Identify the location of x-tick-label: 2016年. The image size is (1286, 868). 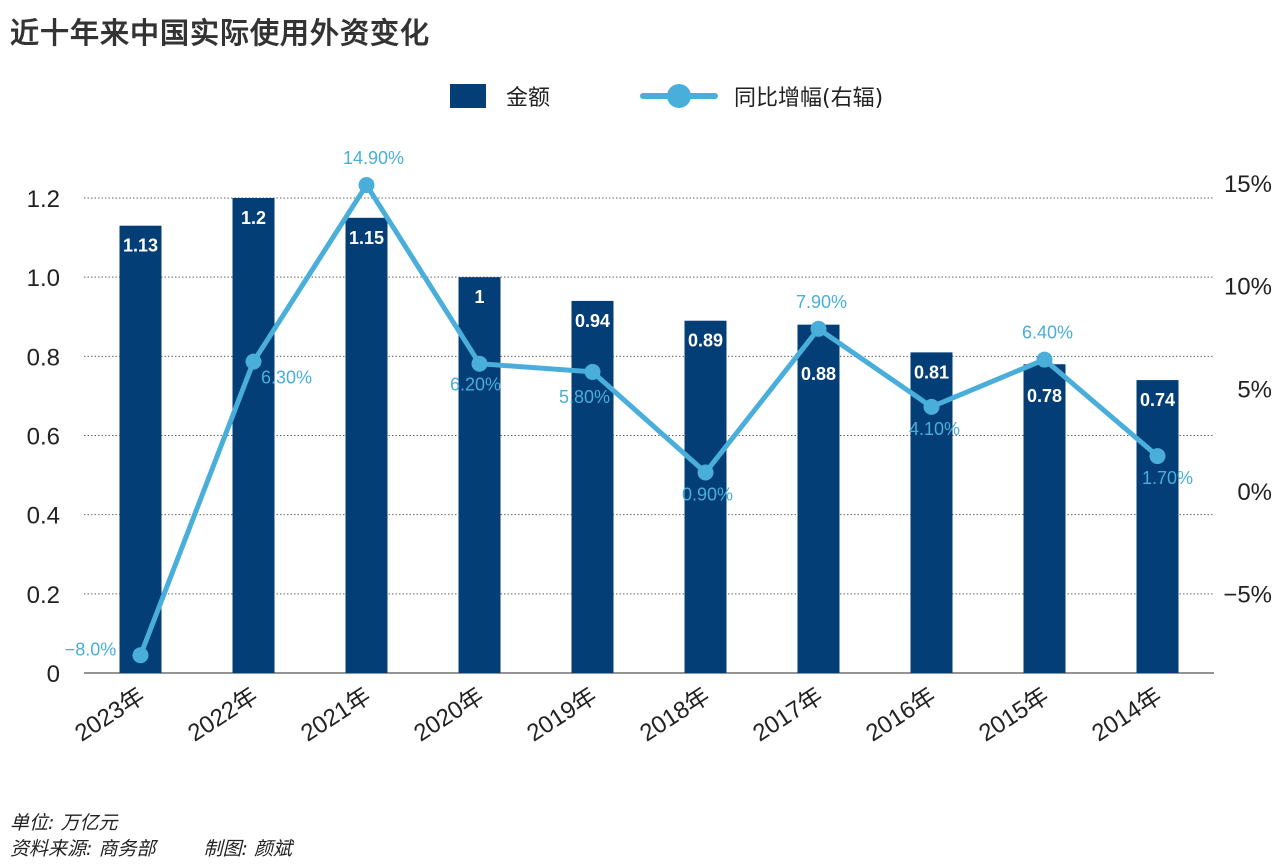
(901, 714).